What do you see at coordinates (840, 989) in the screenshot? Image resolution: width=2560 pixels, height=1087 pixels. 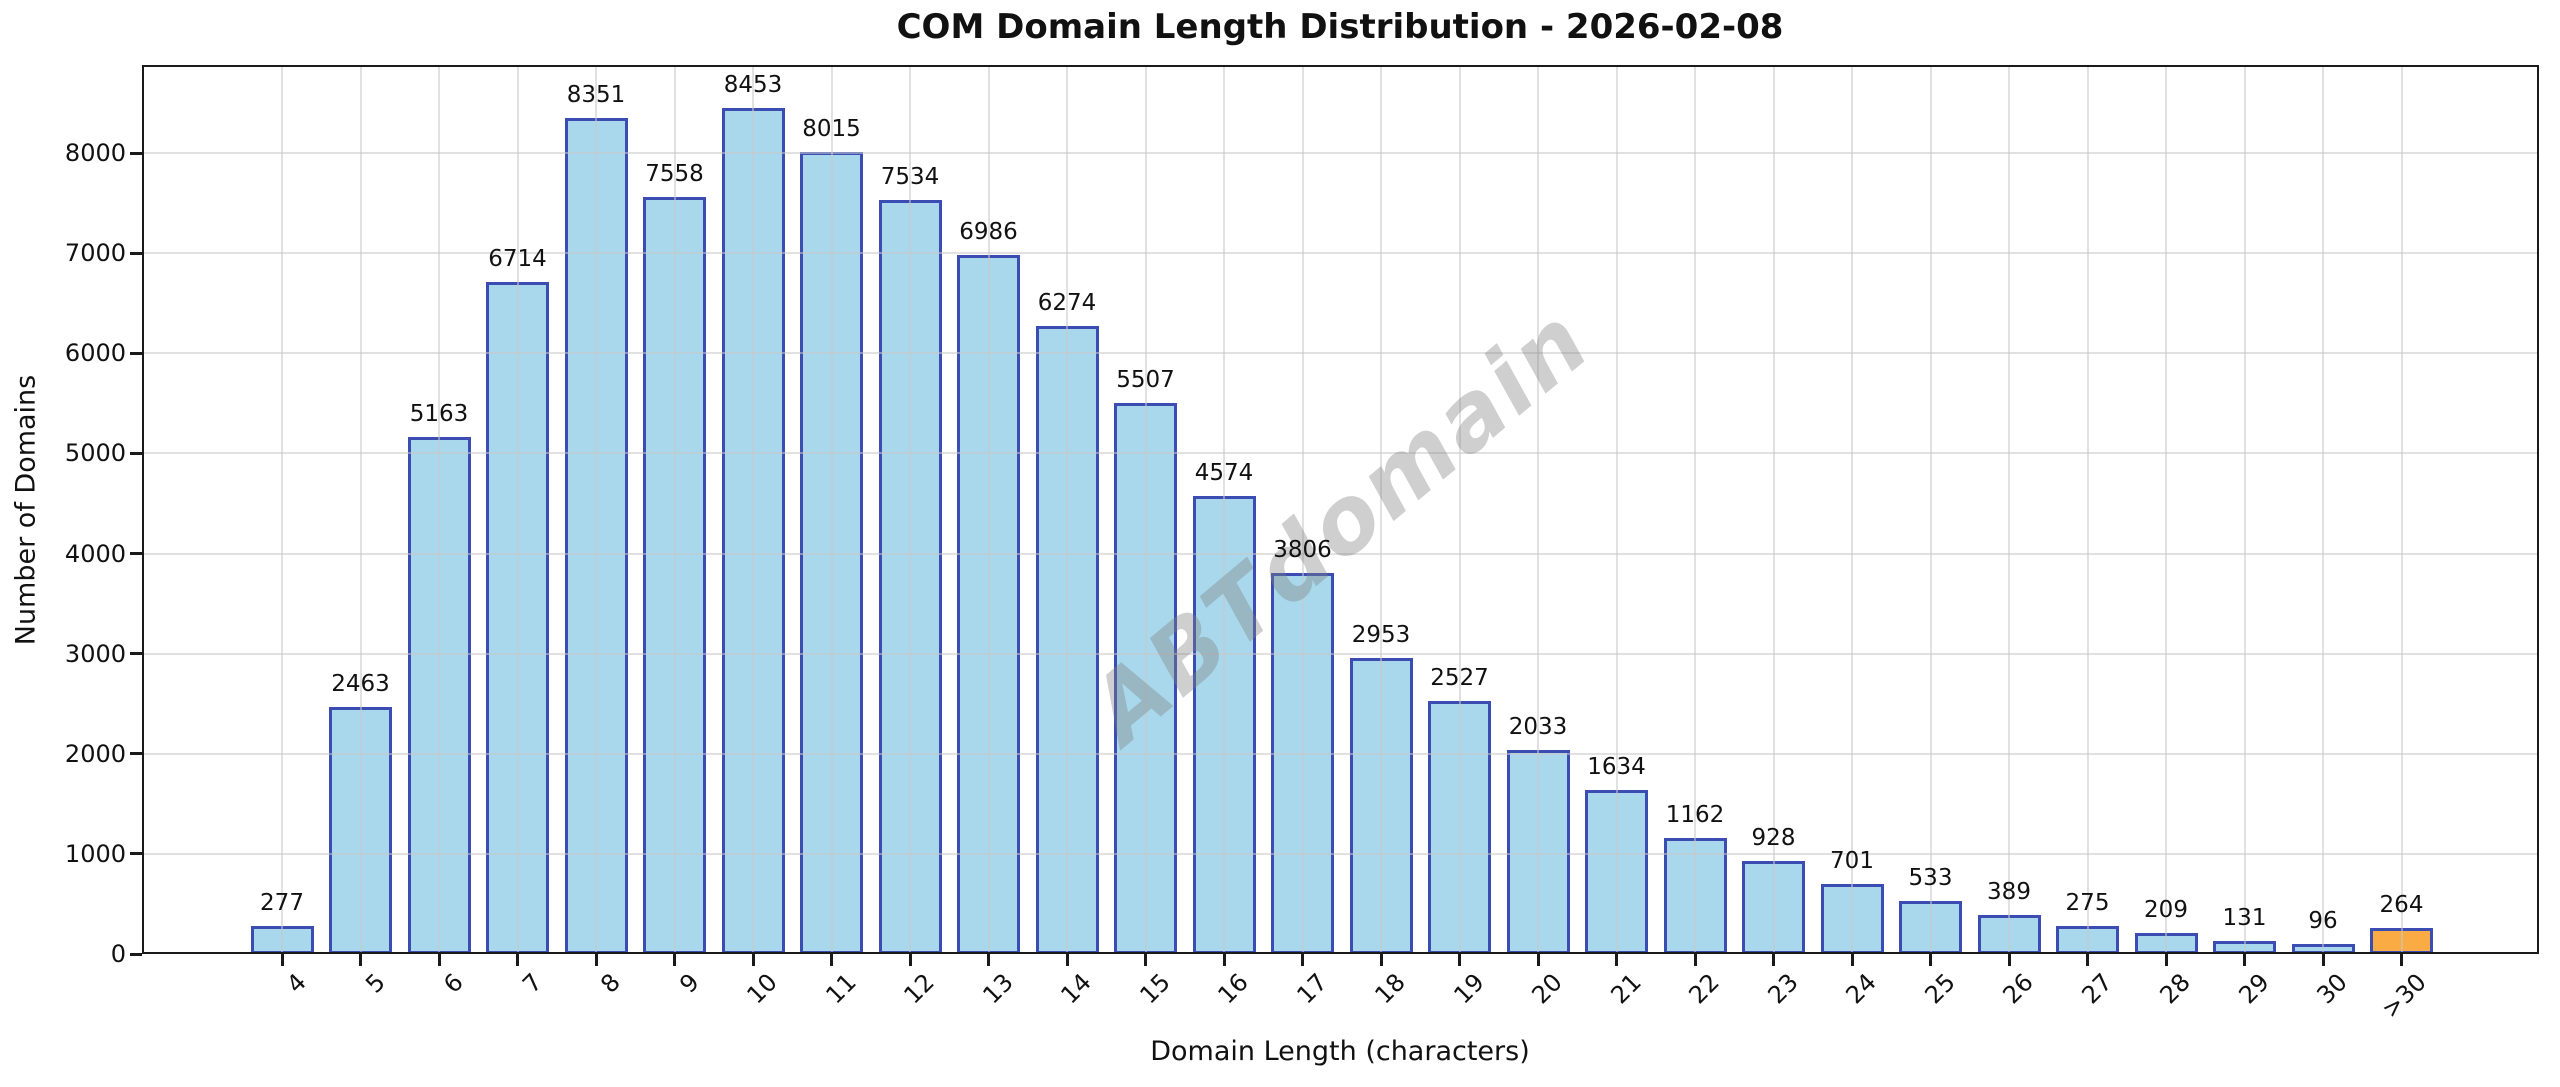 I see `x-tick-label: 11` at bounding box center [840, 989].